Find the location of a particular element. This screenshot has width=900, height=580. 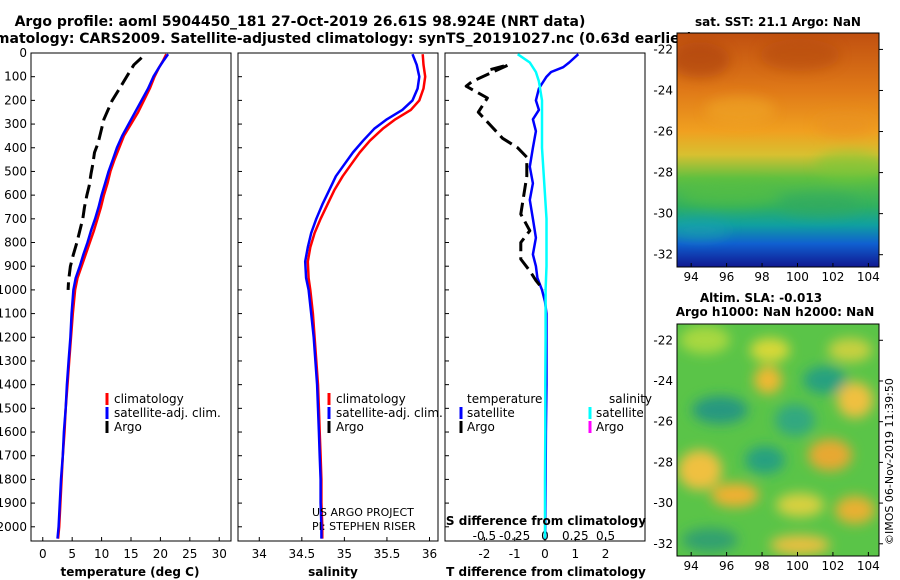

series-line-temperature-argo is located at coordinates (504, 177).